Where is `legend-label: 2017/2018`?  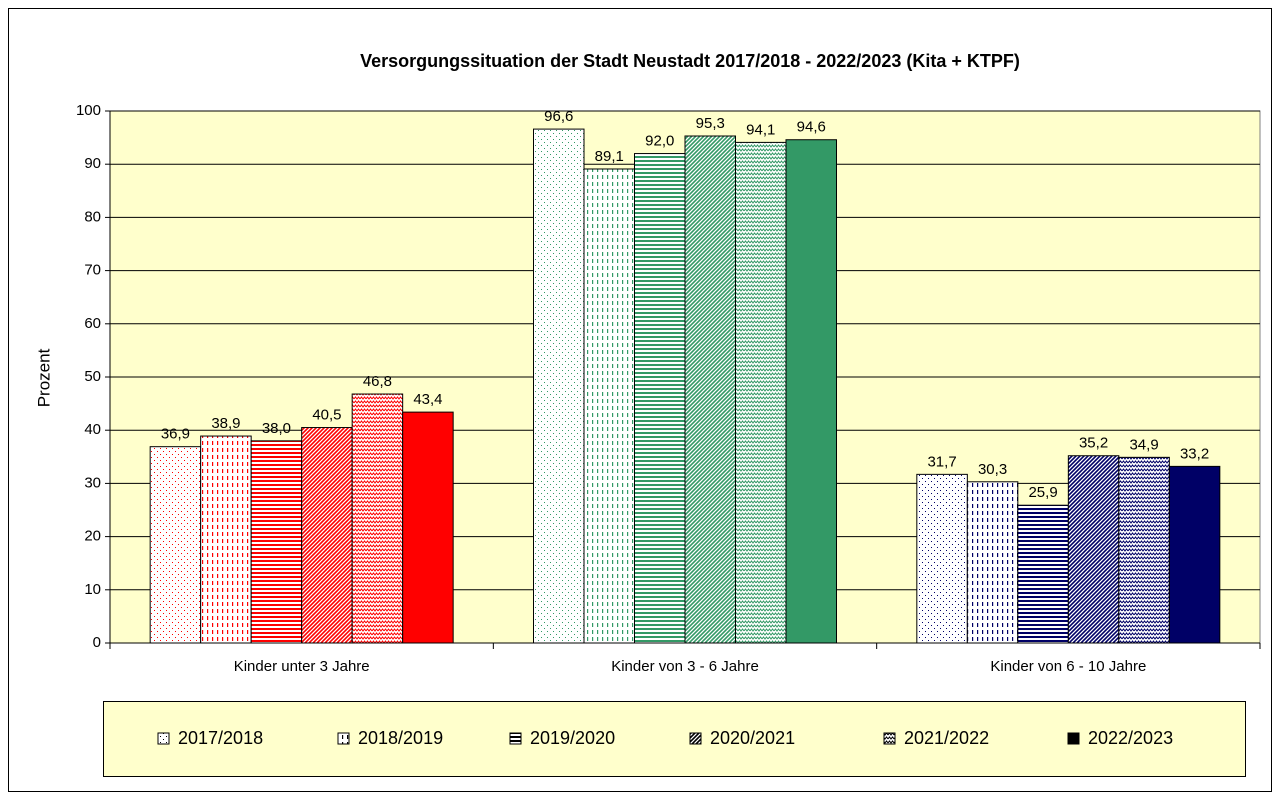 legend-label: 2017/2018 is located at coordinates (220, 738).